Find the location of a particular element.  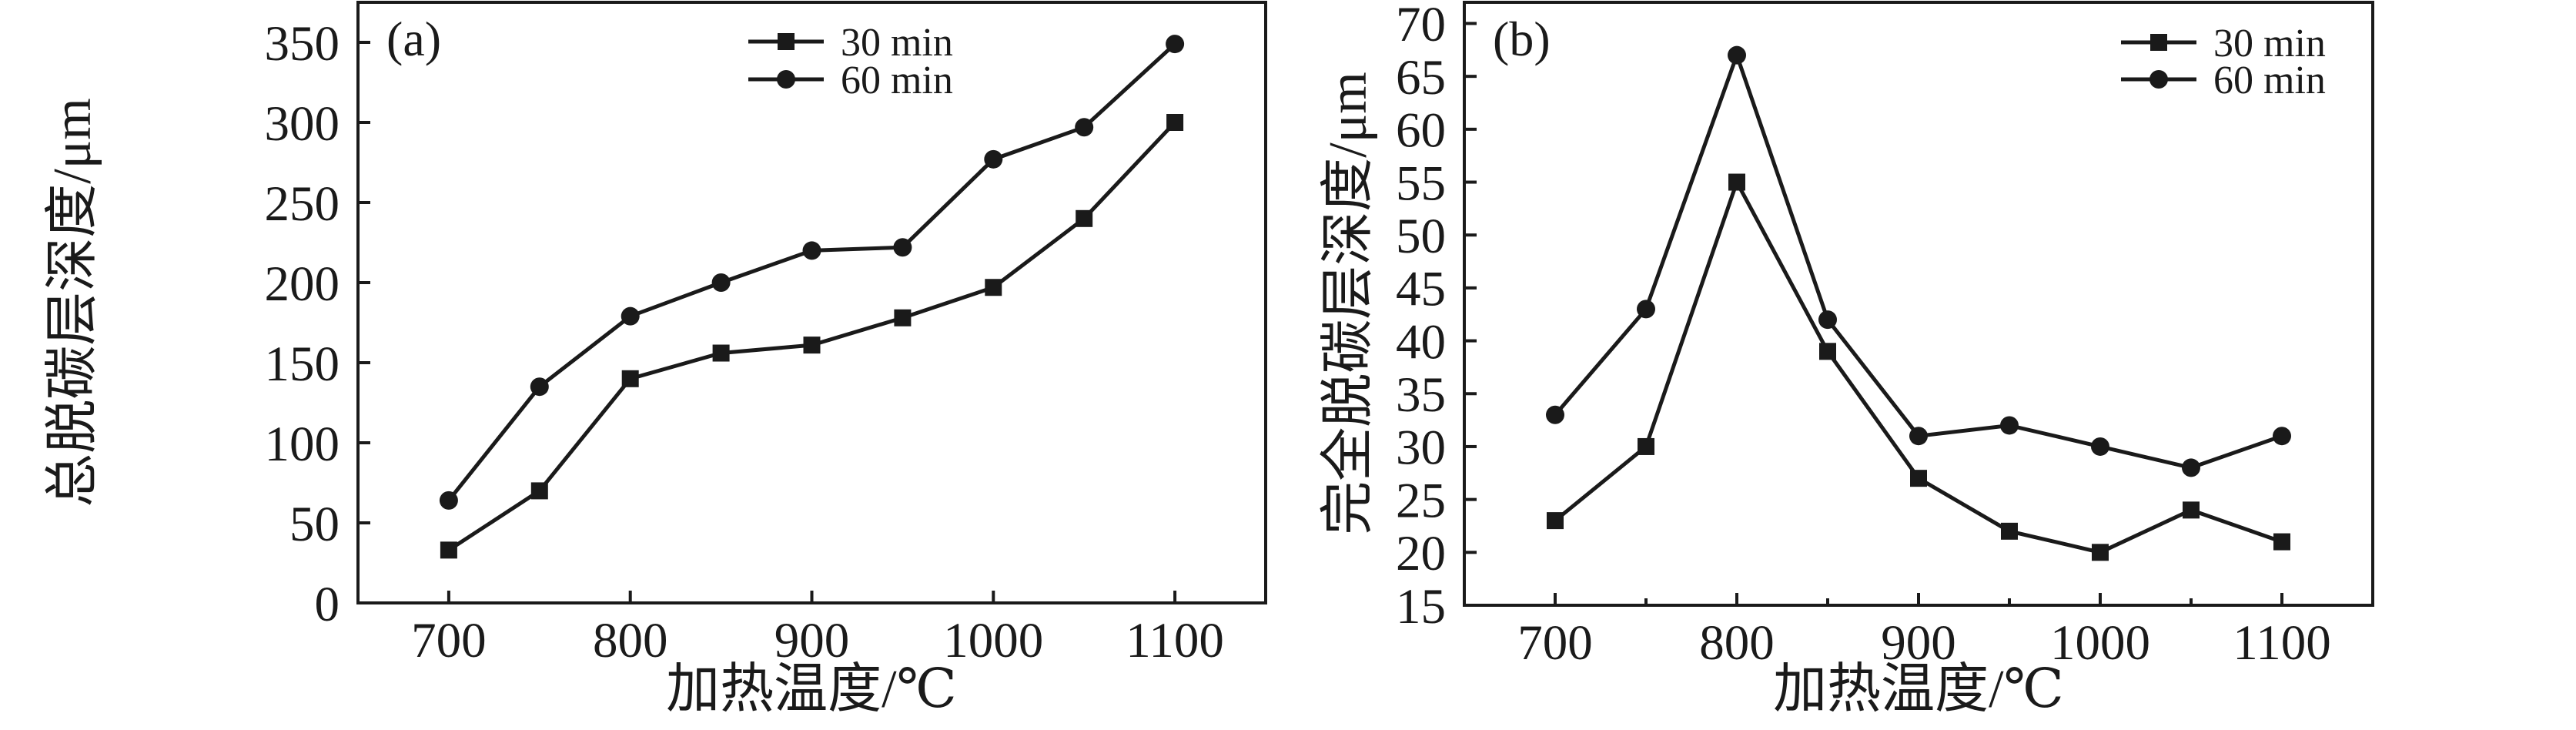

y-tick-label: 65 is located at coordinates (1421, 77).